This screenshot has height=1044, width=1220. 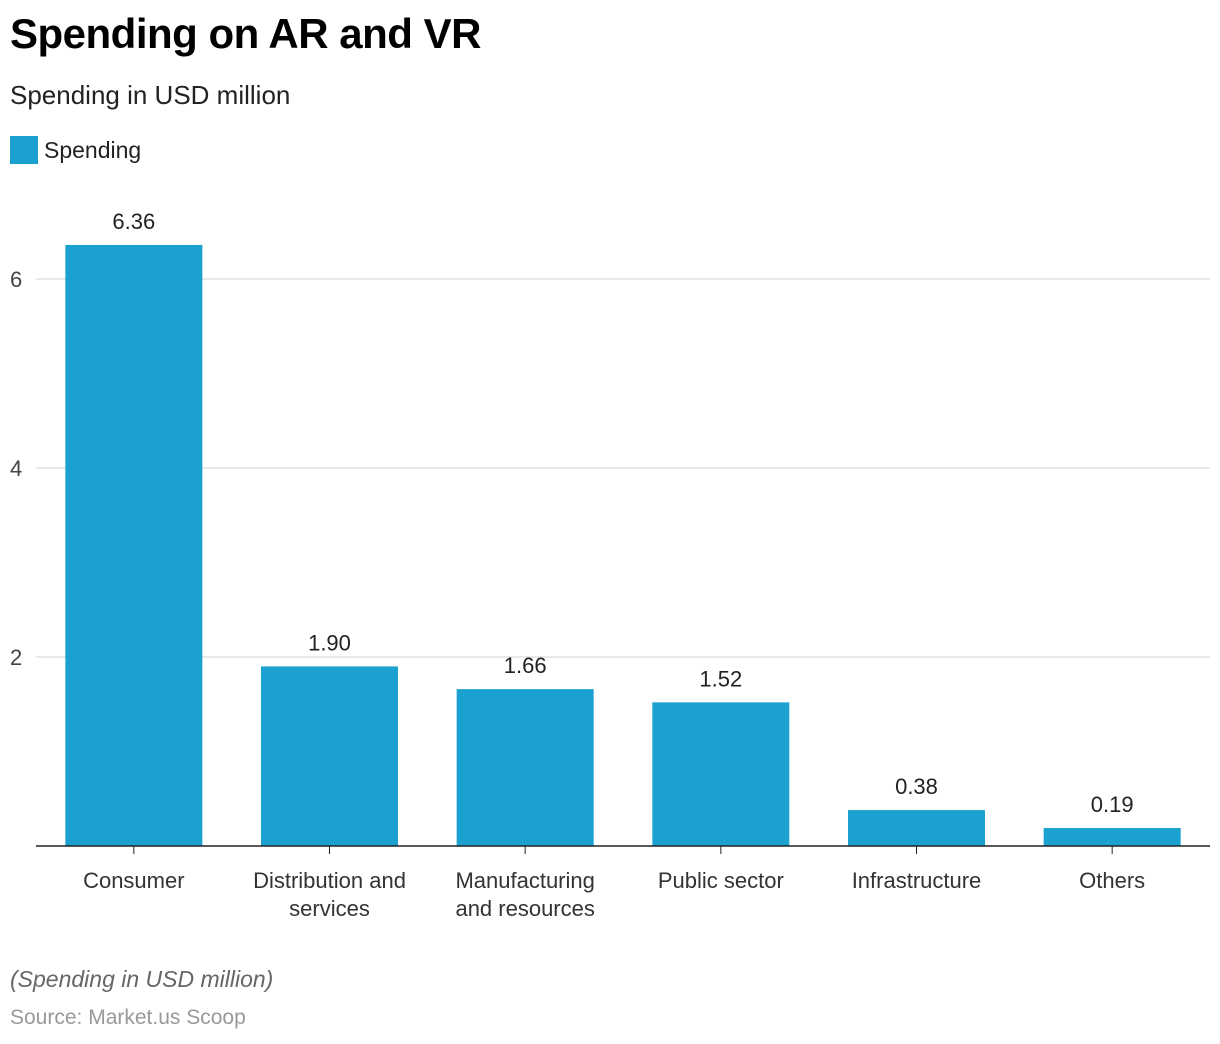 What do you see at coordinates (329, 880) in the screenshot?
I see `x-tick-label: Distribution and` at bounding box center [329, 880].